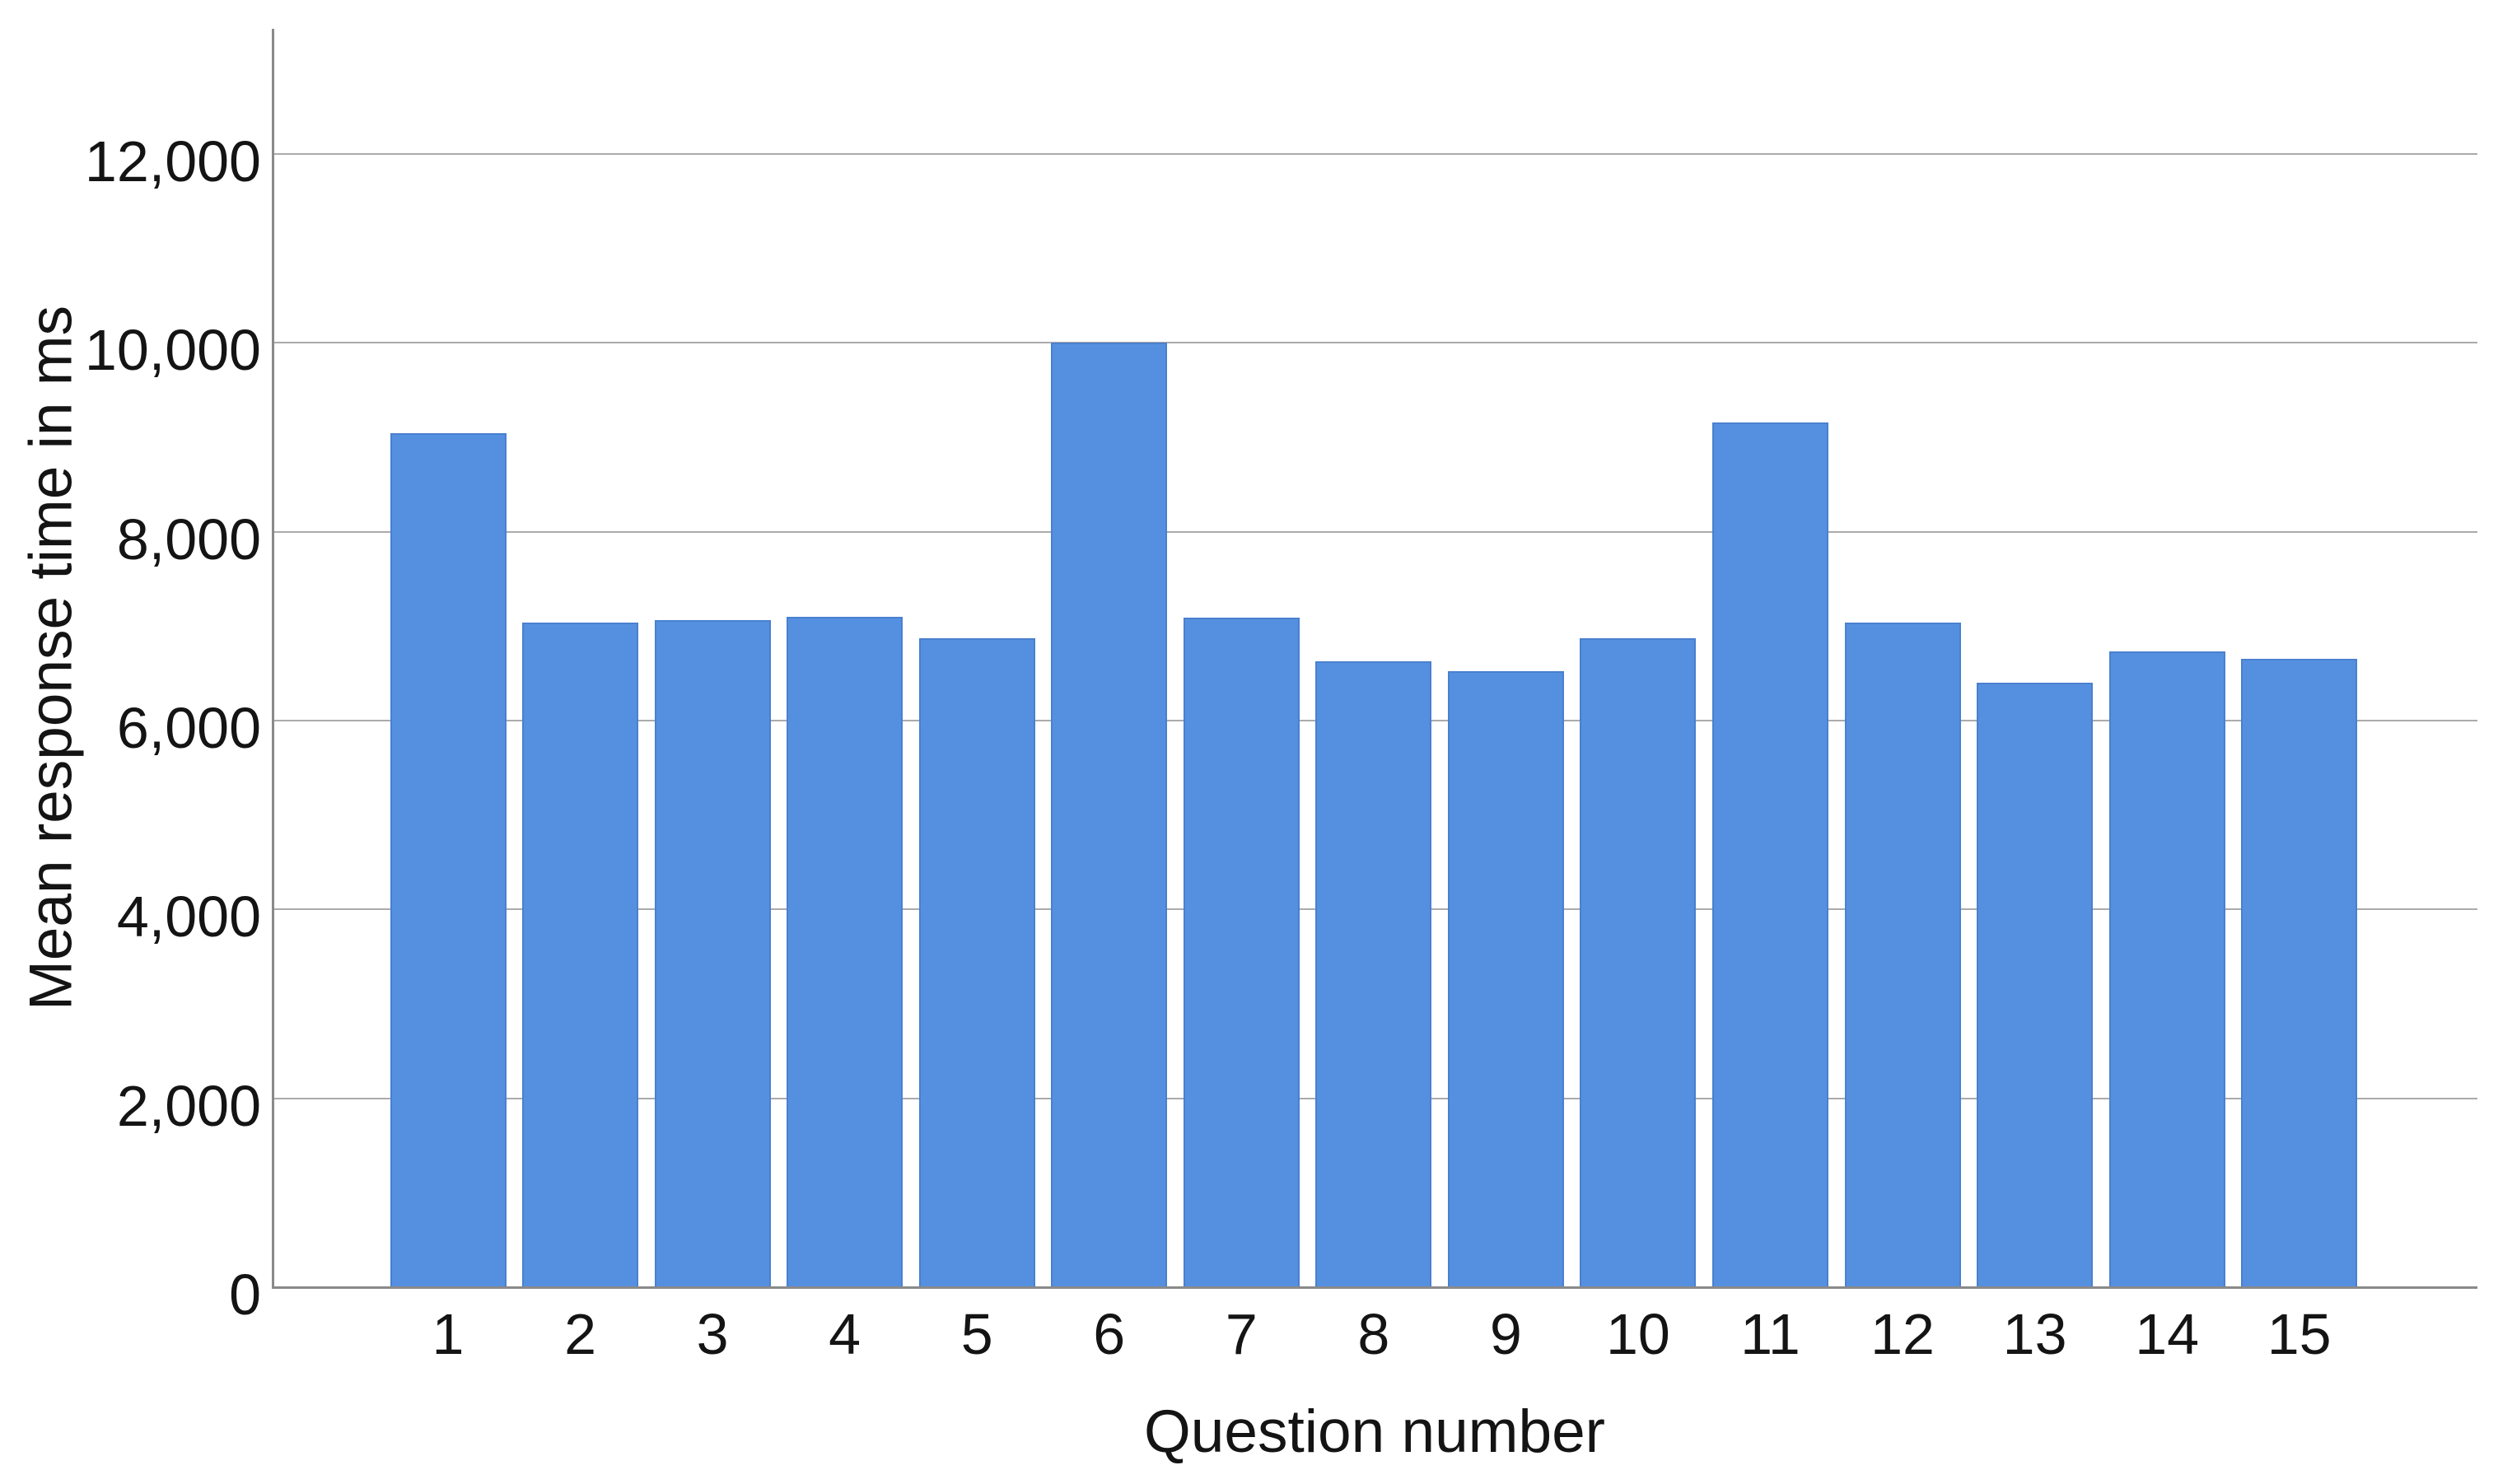 Image resolution: width=2498 pixels, height=1484 pixels. I want to click on x-tick-label-11: 11, so click(1770, 1334).